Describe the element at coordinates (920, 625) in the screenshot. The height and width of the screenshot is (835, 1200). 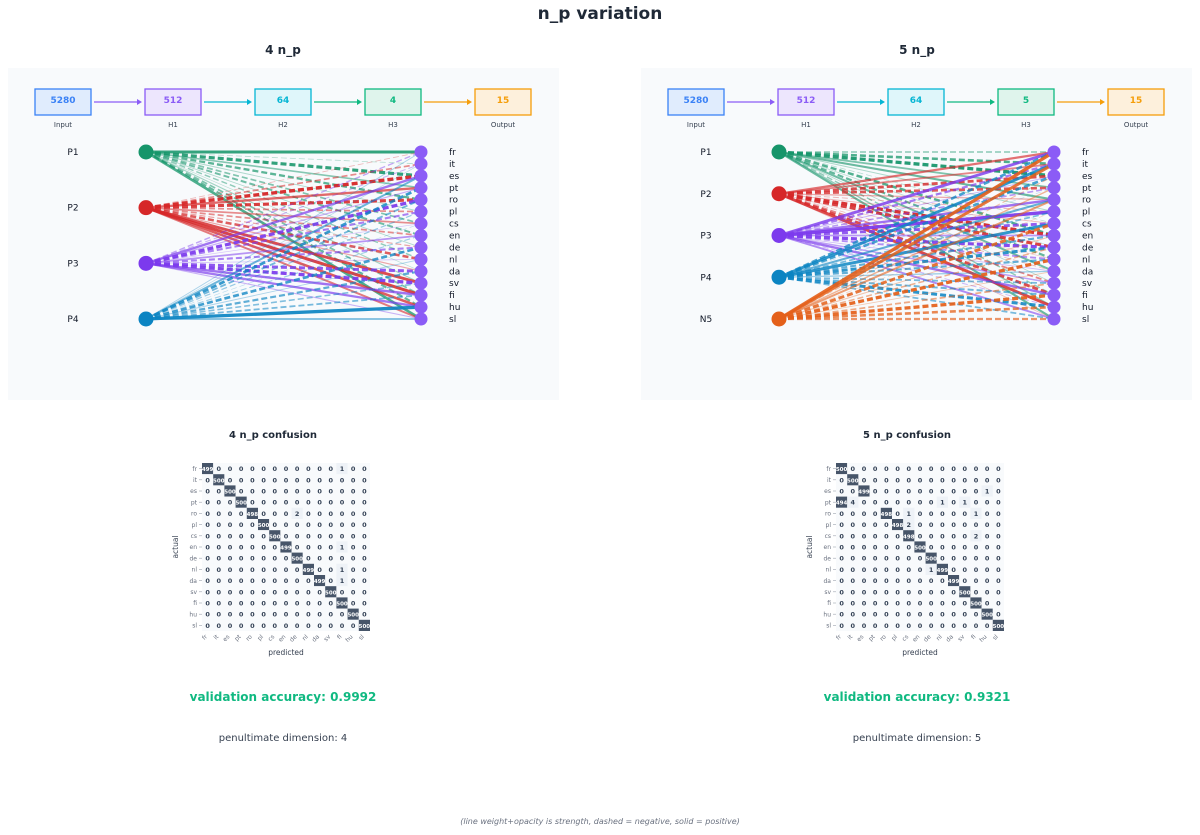
I see `cell-sl-en` at that location.